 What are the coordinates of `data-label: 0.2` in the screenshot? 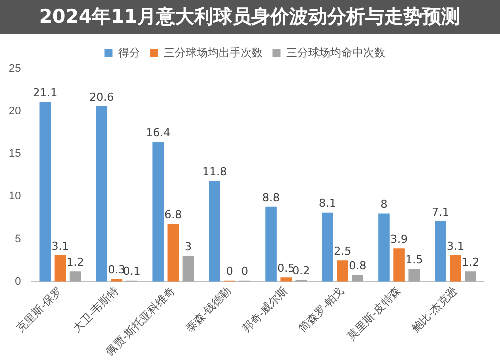 It's located at (301, 271).